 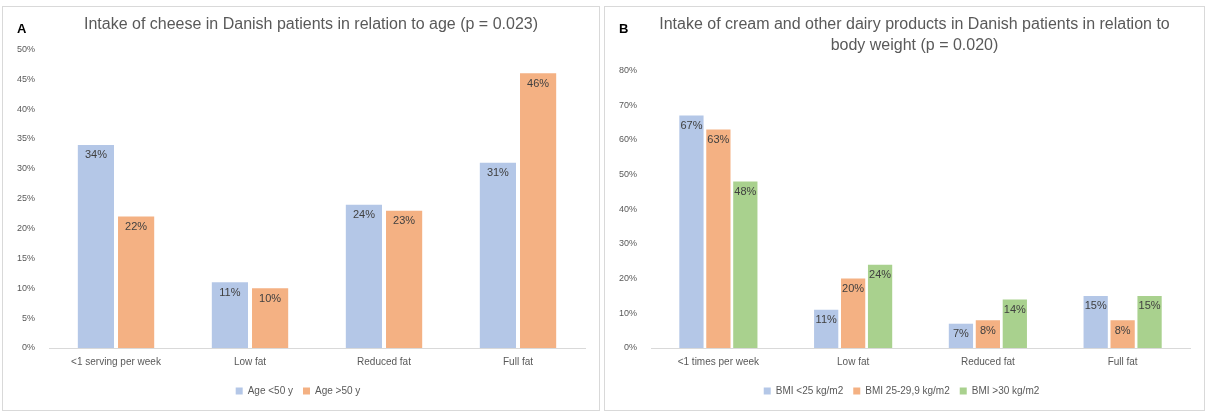 What do you see at coordinates (26, 198) in the screenshot?
I see `y-tick-label: 25%` at bounding box center [26, 198].